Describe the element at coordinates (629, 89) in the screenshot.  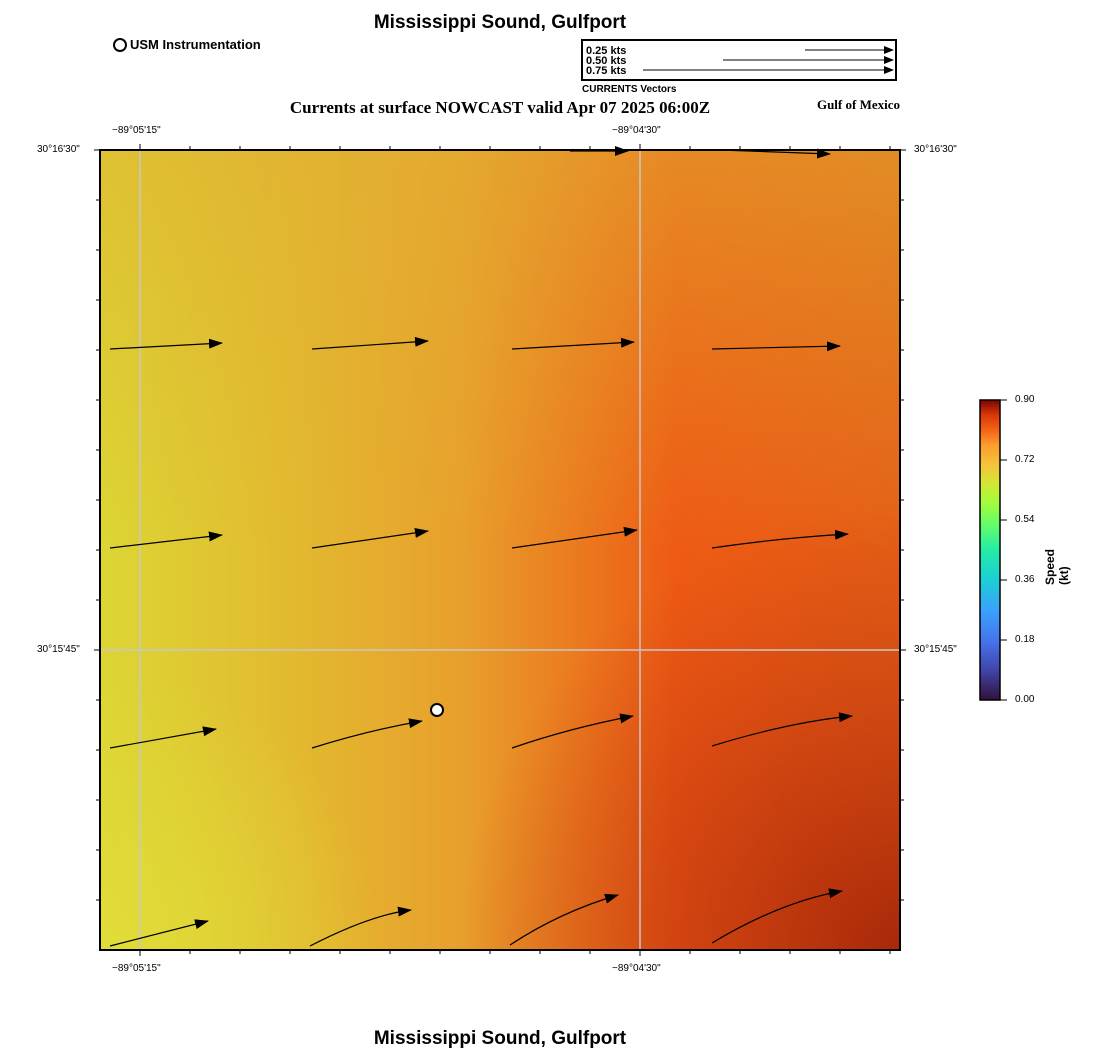
I see `vector-legend-caption: CURRENTS Vectors` at that location.